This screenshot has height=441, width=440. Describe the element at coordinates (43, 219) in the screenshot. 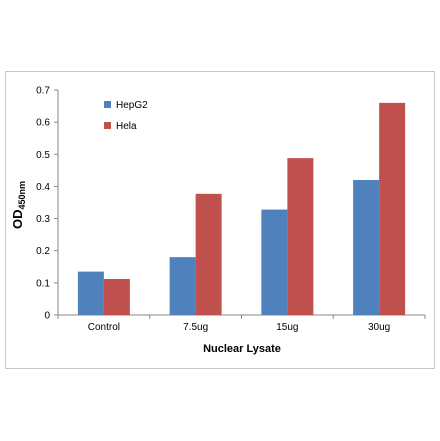

I see `y-tick-label: 0.3` at that location.